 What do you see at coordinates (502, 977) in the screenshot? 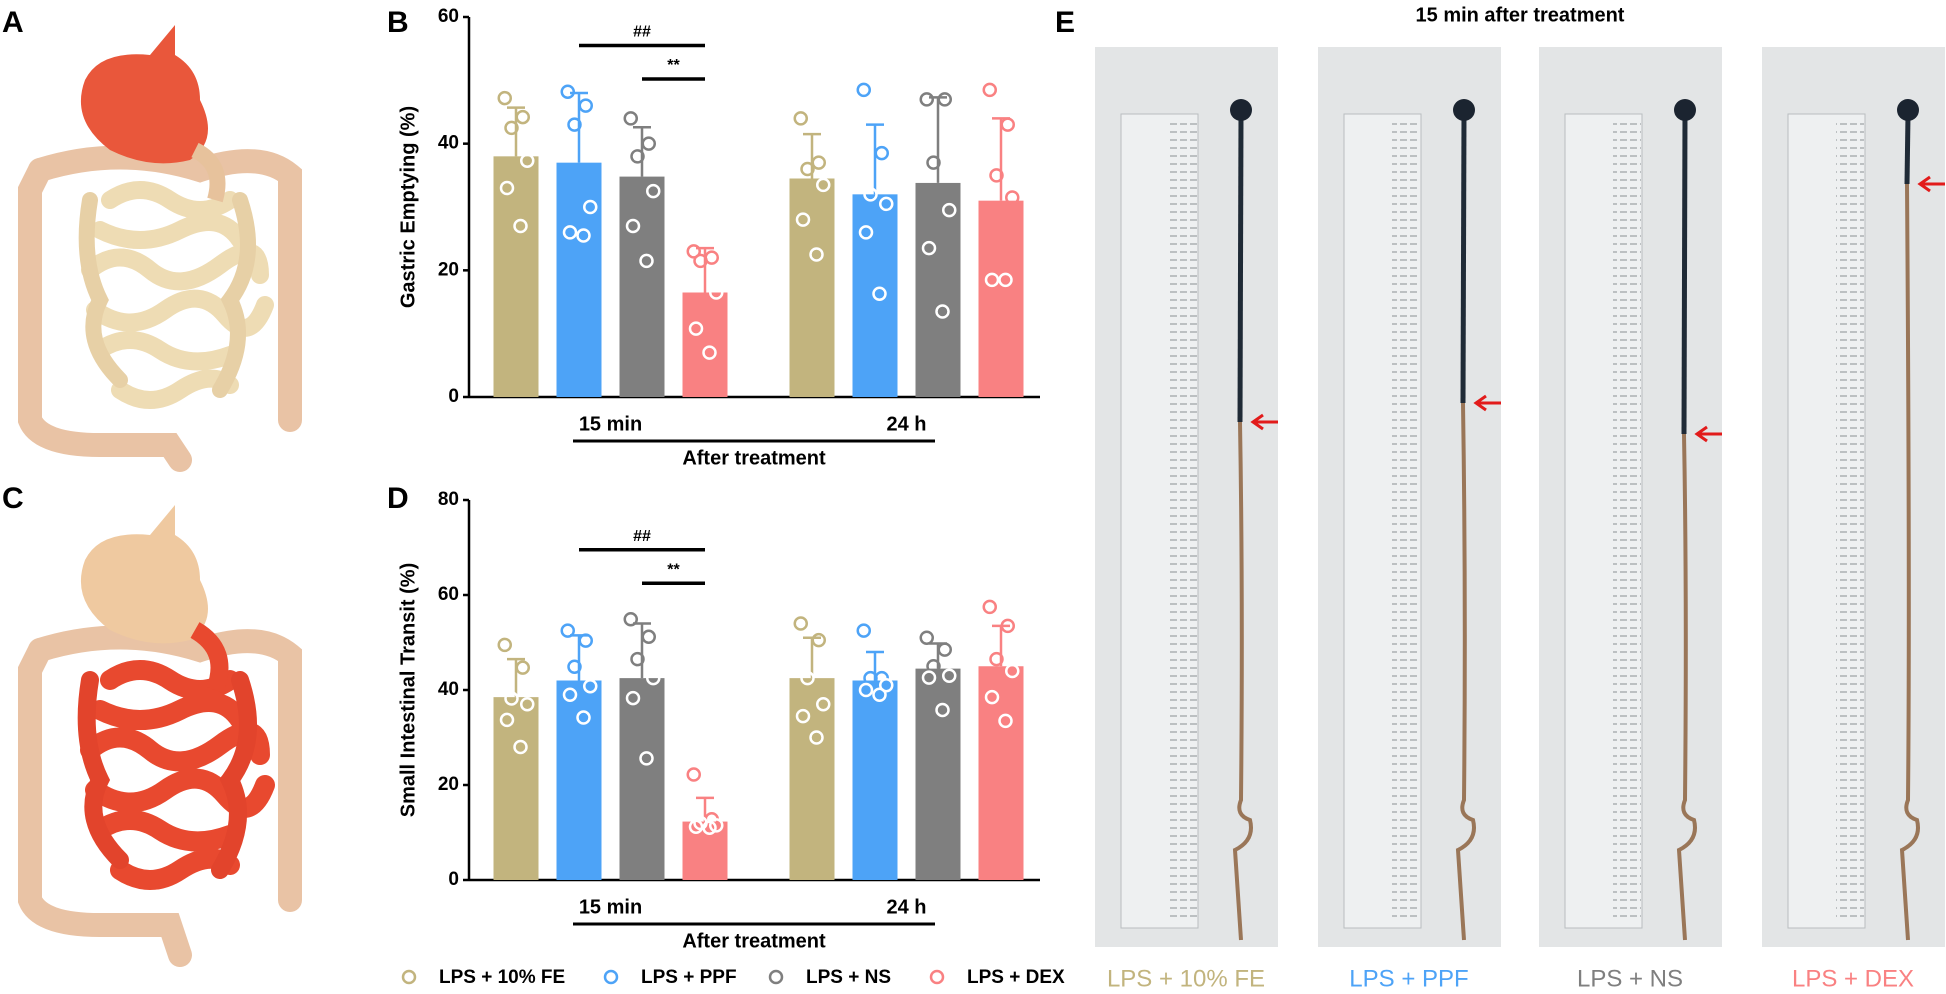
I see `legend-label: LPS + 10% FE` at bounding box center [502, 977].